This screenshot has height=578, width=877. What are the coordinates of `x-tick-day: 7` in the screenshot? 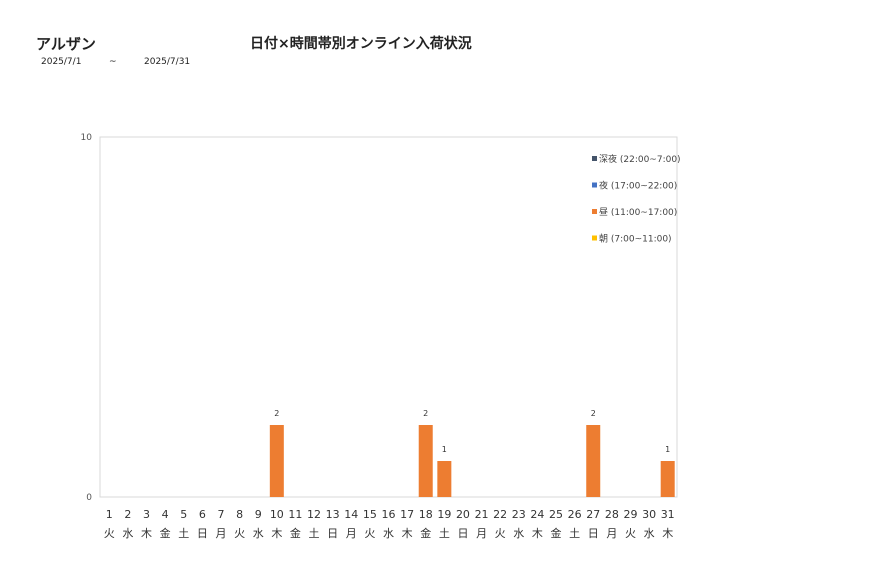 It's located at (220, 514).